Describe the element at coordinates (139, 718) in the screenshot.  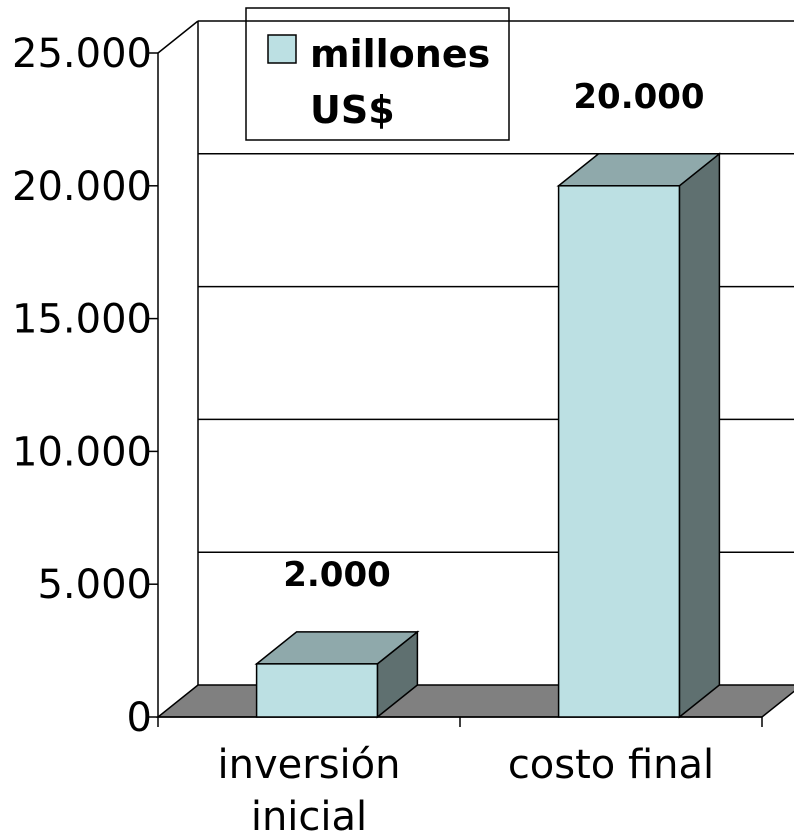
I see `y-tick-label: 0` at that location.